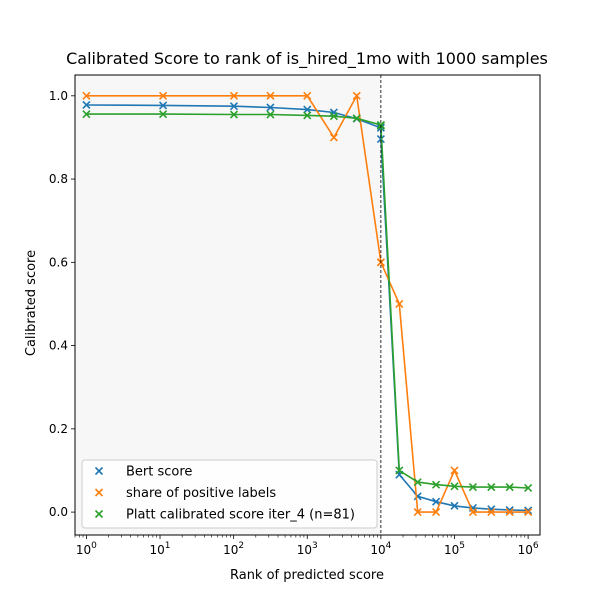 This screenshot has width=600, height=600. Describe the element at coordinates (159, 472) in the screenshot. I see `legend-label-0: Bert score` at that location.